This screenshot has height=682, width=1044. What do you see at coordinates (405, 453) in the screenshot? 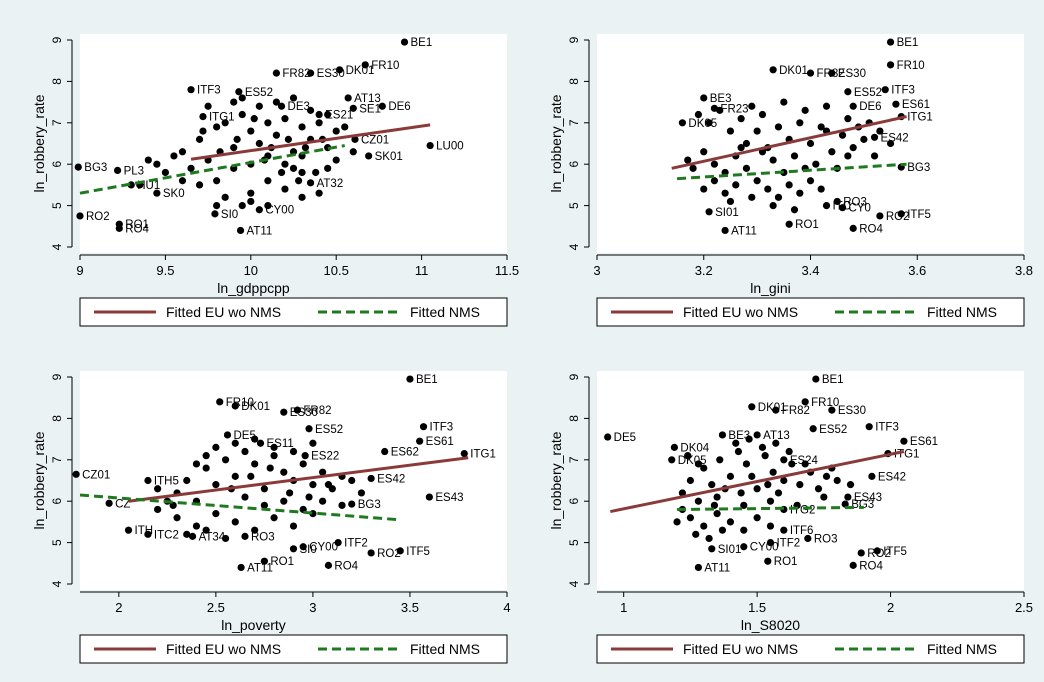
I see `point-label: ES62` at bounding box center [405, 453].